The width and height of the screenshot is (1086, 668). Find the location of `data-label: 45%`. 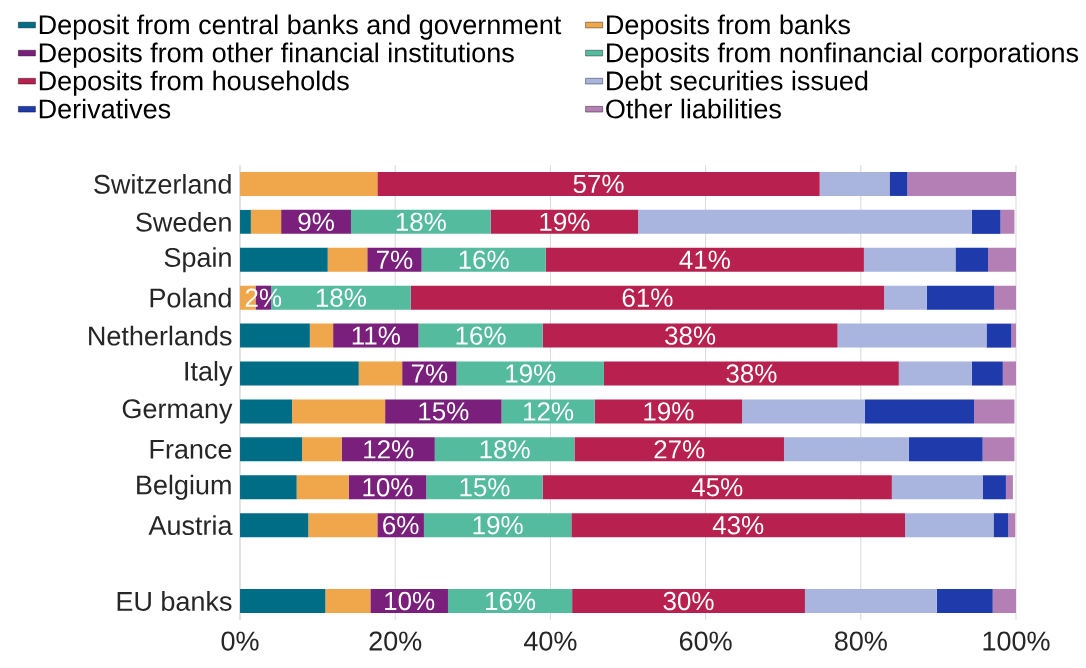

data-label: 45% is located at coordinates (717, 487).